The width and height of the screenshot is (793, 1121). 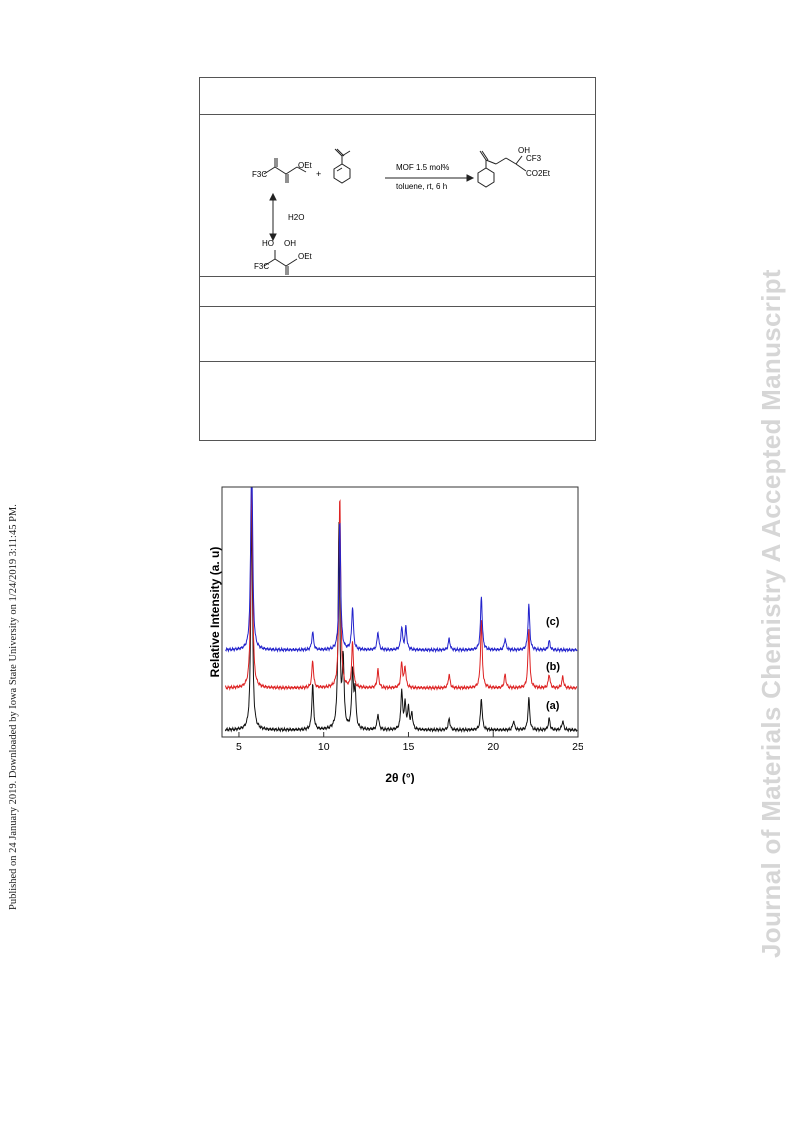 I want to click on conditions-catalyst: MOF 1.5 mol%, so click(x=422, y=167).